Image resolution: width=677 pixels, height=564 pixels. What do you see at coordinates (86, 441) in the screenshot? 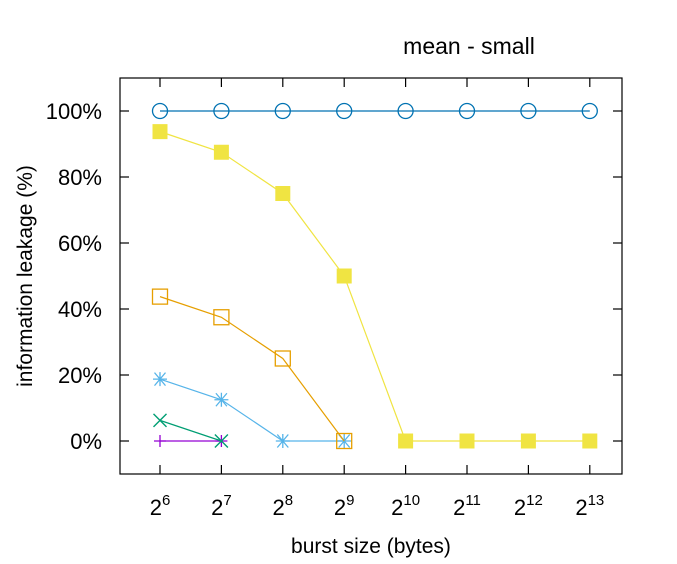
I see `y-tick-label: 0%` at bounding box center [86, 441].